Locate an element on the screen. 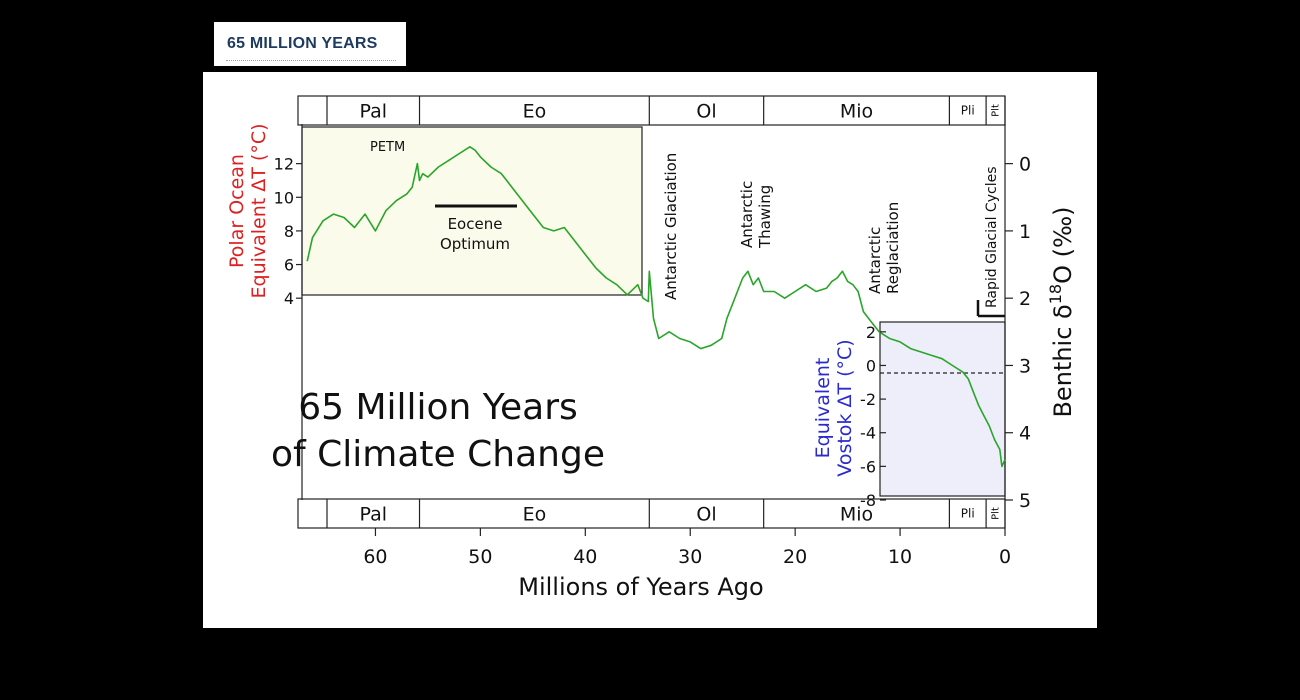 The width and height of the screenshot is (1300, 700). eocene-optimum-label-line2: Optimum is located at coordinates (475, 244).